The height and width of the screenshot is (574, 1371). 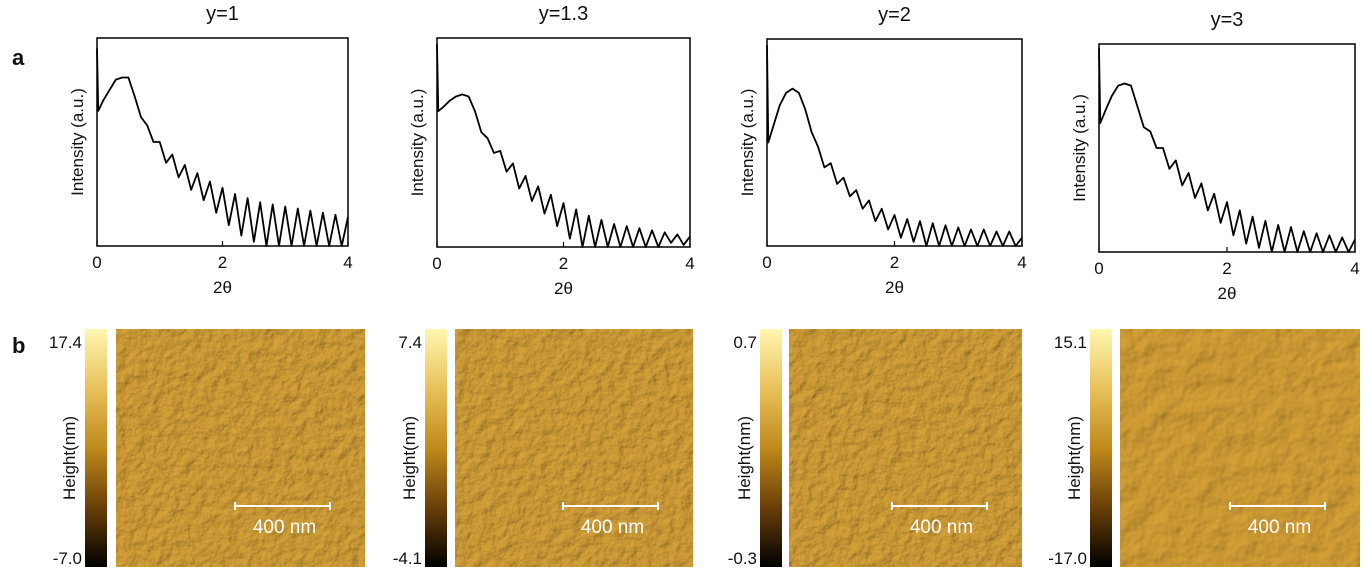 I want to click on panel-label: b, so click(x=18, y=345).